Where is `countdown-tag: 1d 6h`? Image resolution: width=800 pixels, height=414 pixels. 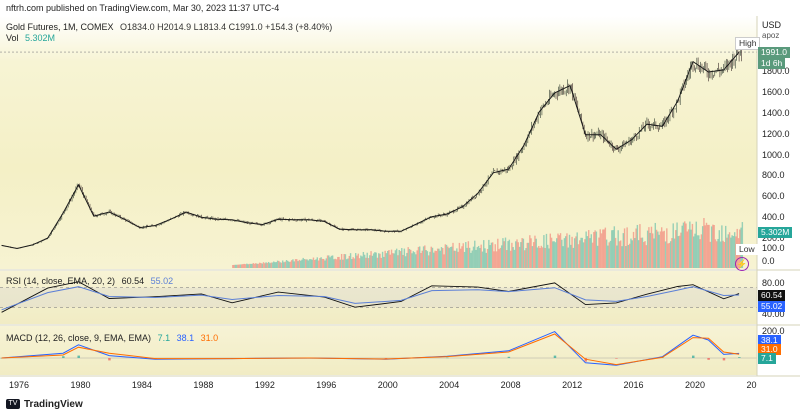
countdown-tag: 1d 6h is located at coordinates (772, 63).